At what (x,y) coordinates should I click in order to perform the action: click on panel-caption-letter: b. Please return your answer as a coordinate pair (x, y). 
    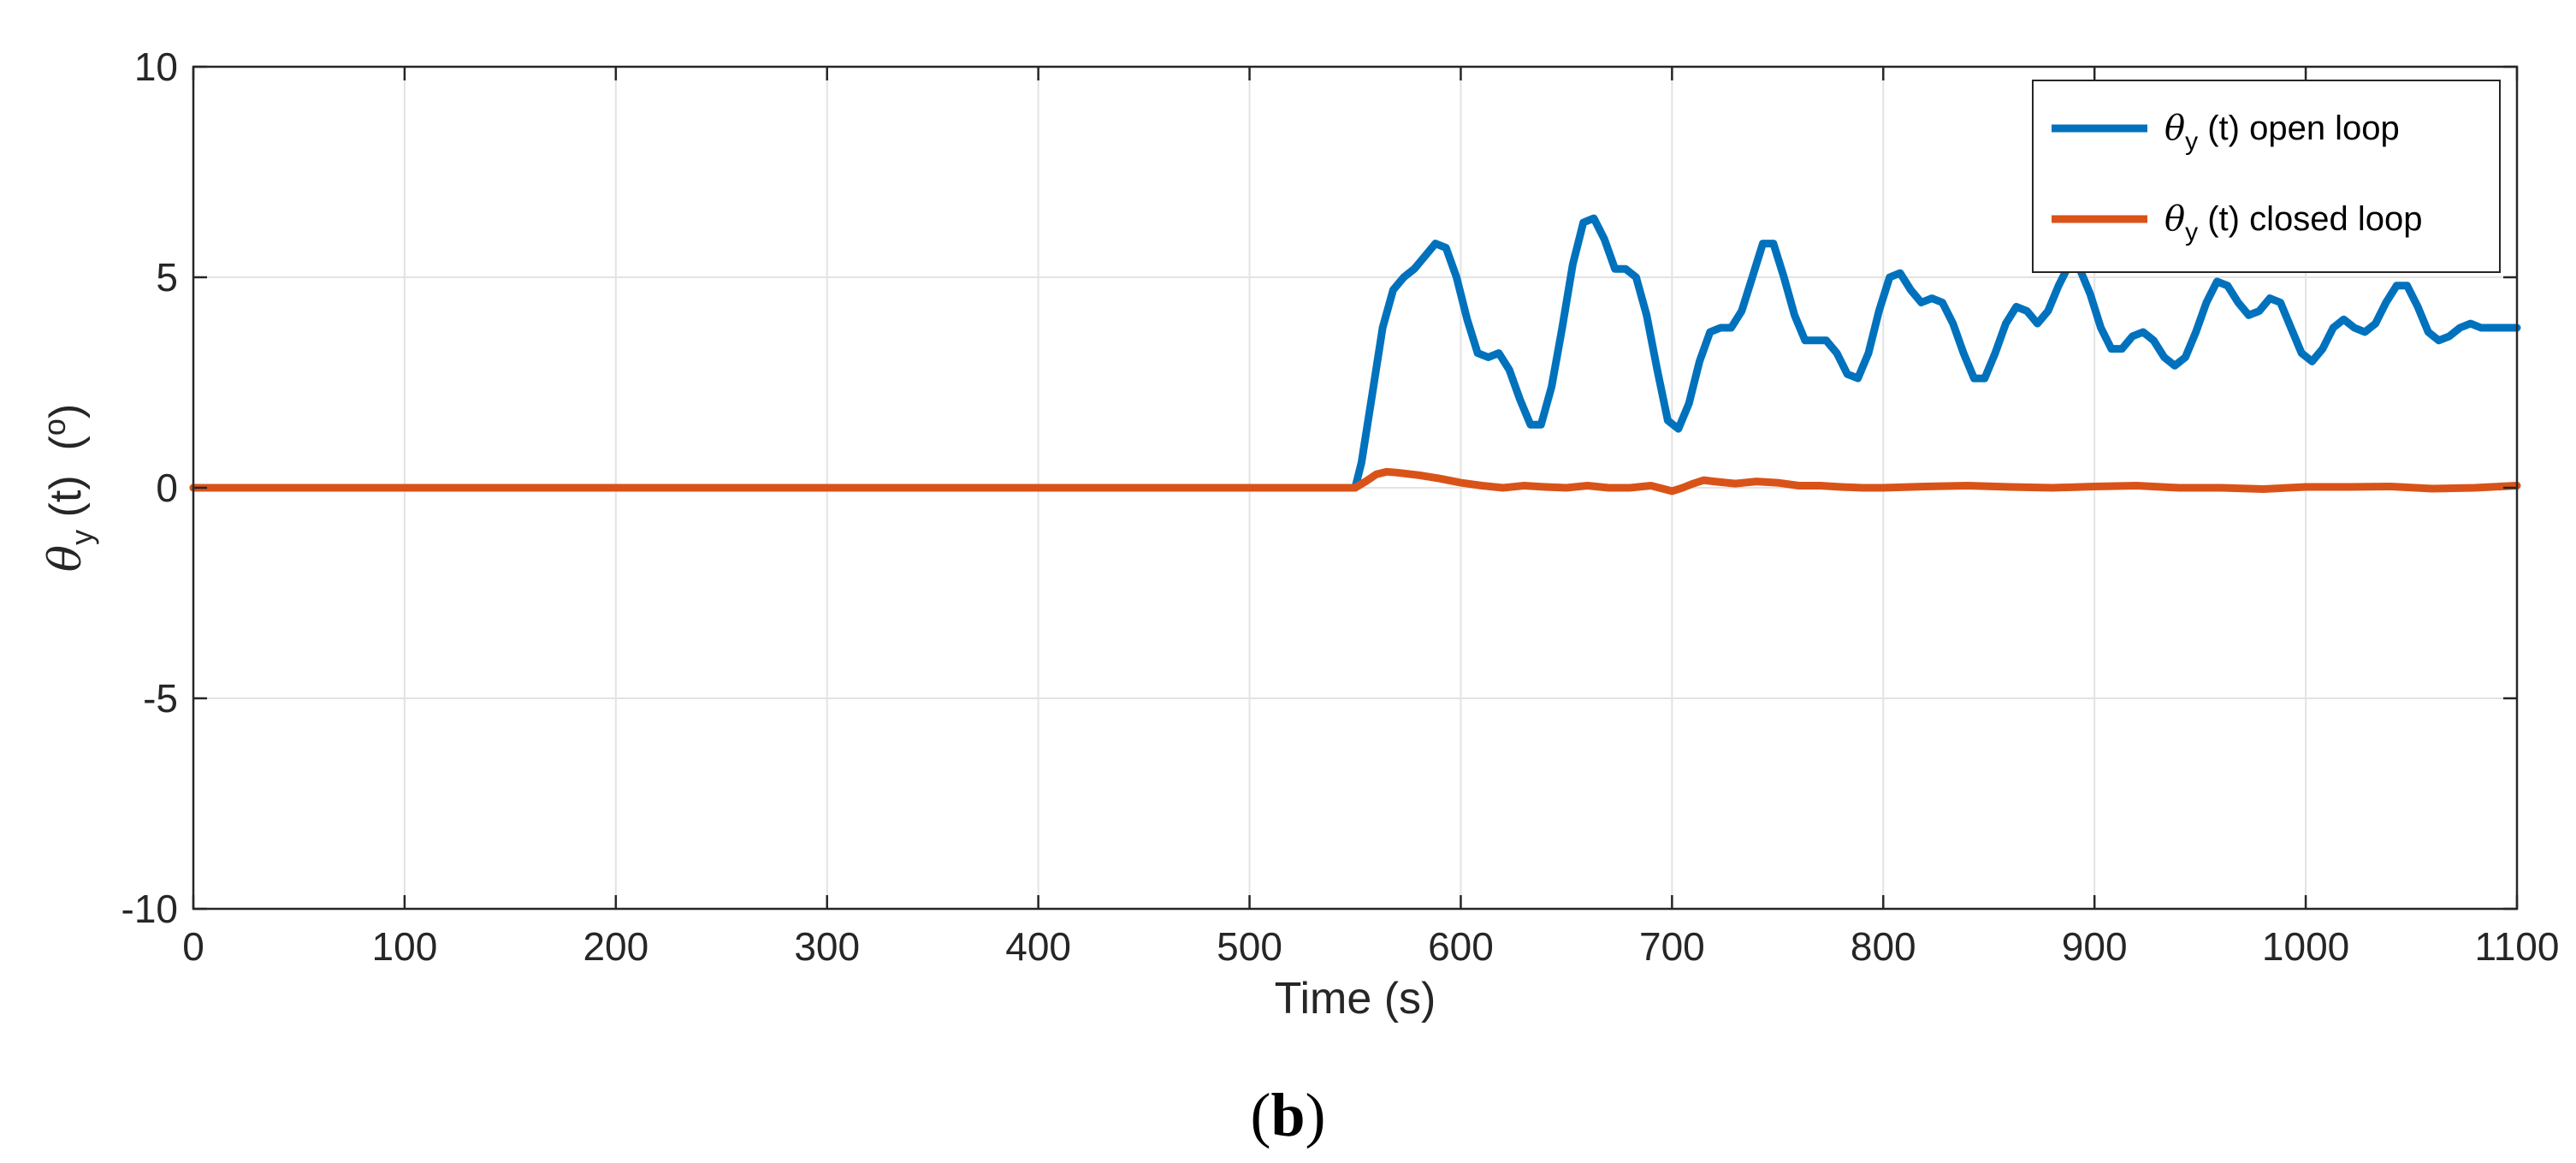
    Looking at the image, I should click on (1288, 1115).